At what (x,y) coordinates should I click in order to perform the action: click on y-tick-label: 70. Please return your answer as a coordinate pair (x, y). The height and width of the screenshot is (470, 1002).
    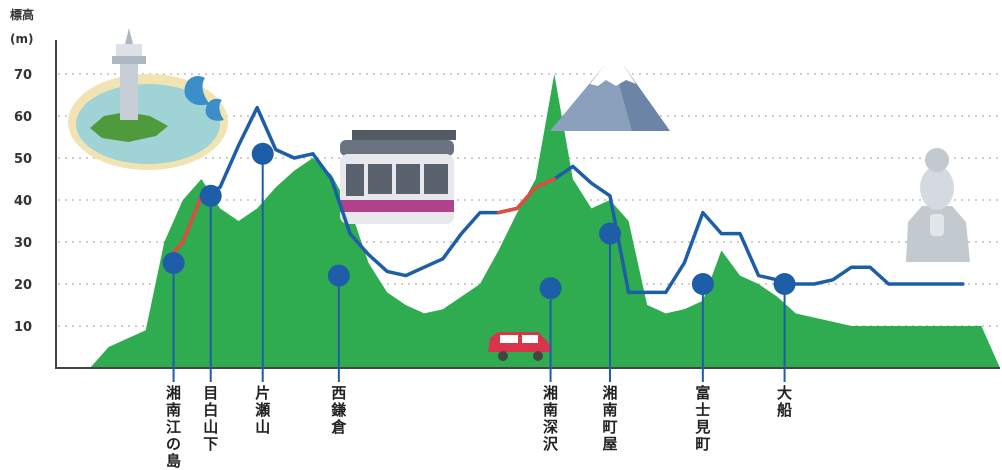
    Looking at the image, I should click on (23, 75).